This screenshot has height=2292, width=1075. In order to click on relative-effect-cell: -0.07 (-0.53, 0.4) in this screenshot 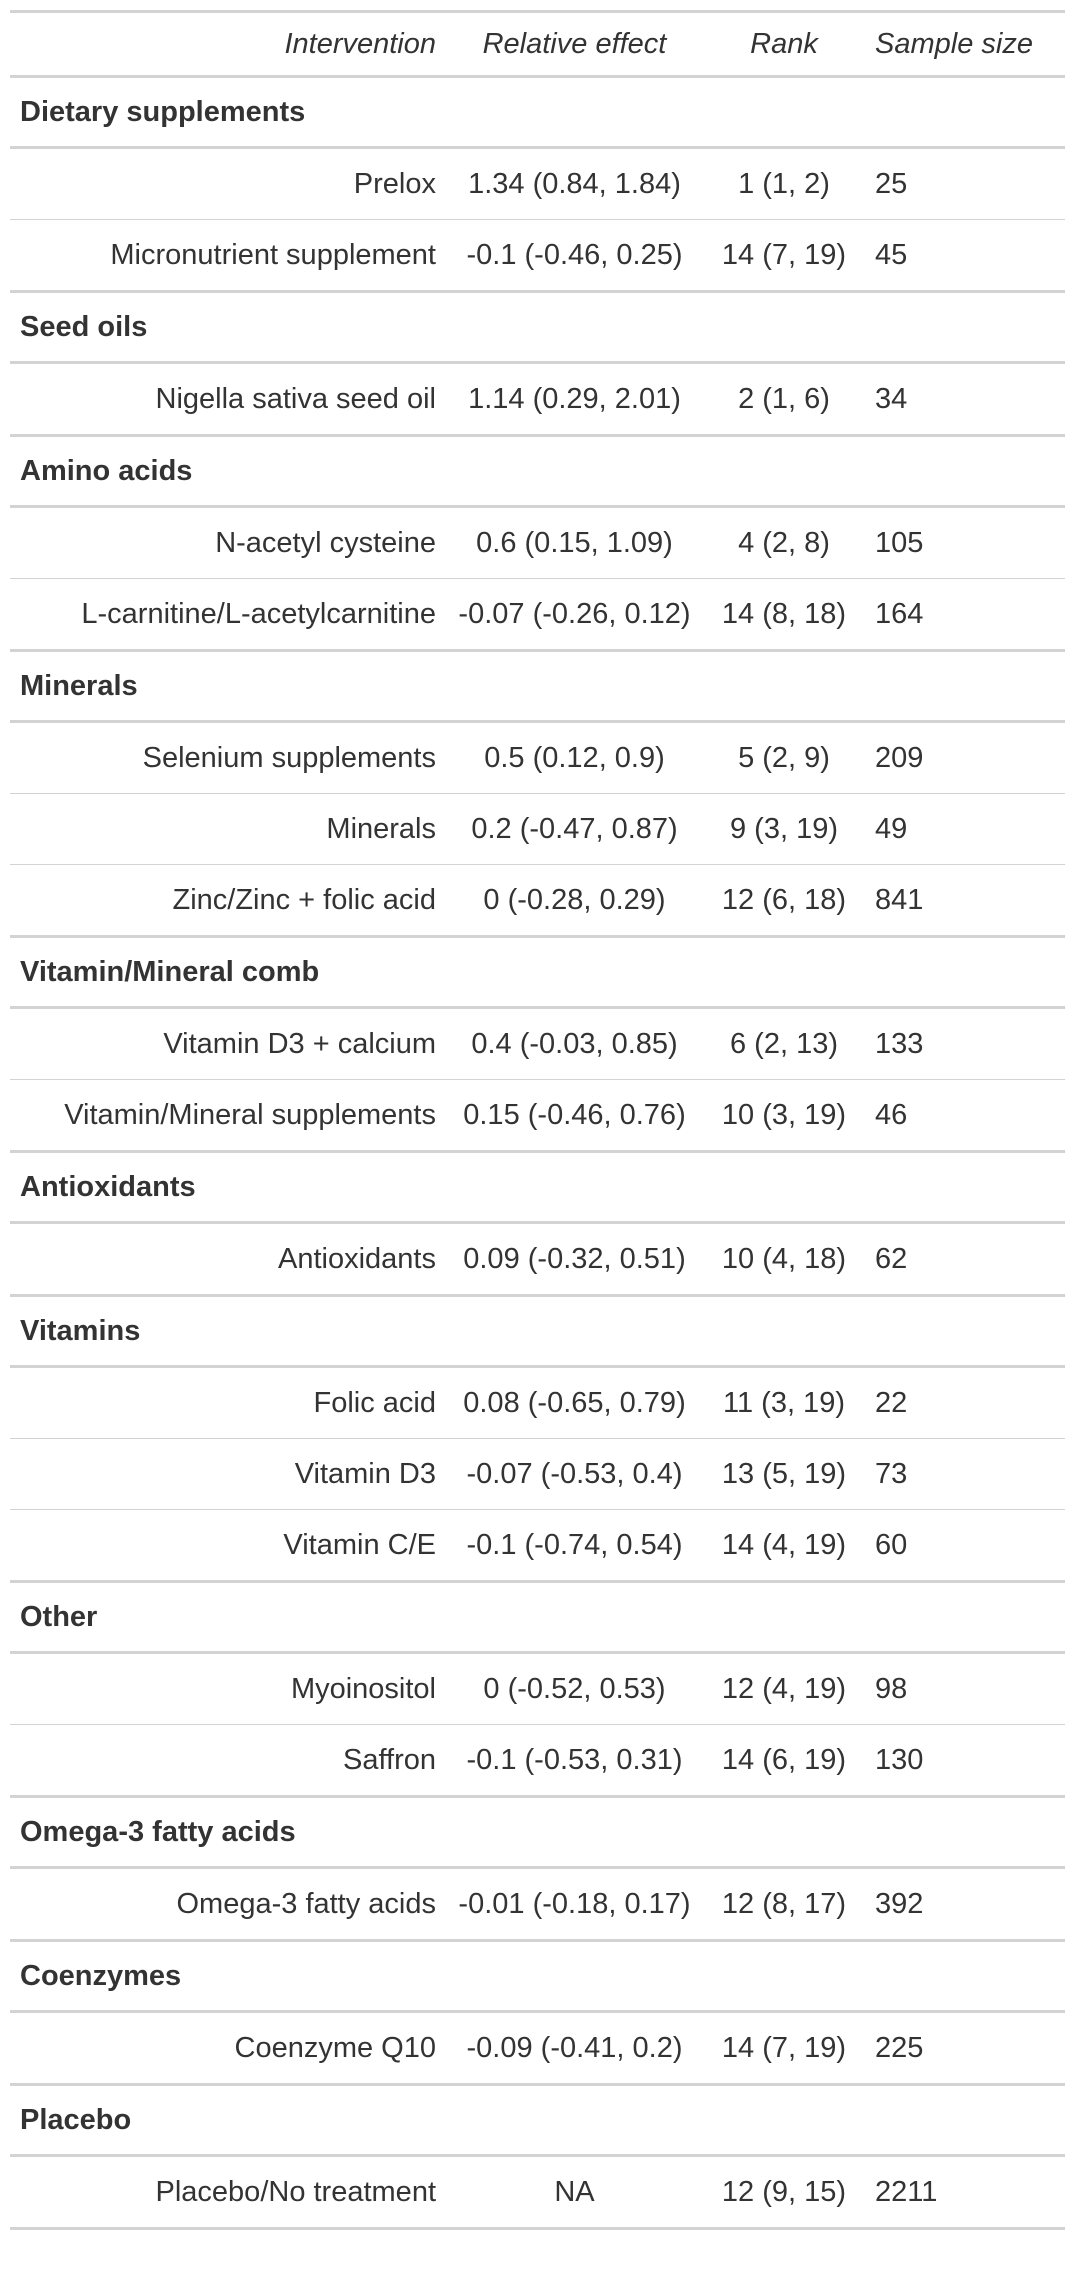, I will do `click(574, 1474)`.